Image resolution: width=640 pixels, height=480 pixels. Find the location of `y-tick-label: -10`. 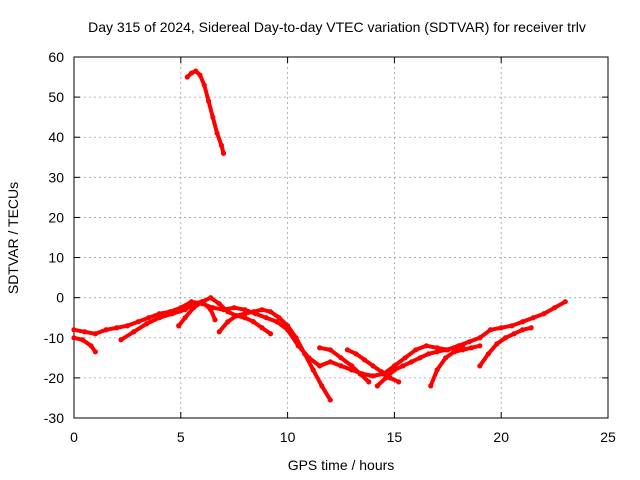

y-tick-label: -10 is located at coordinates (54, 338).